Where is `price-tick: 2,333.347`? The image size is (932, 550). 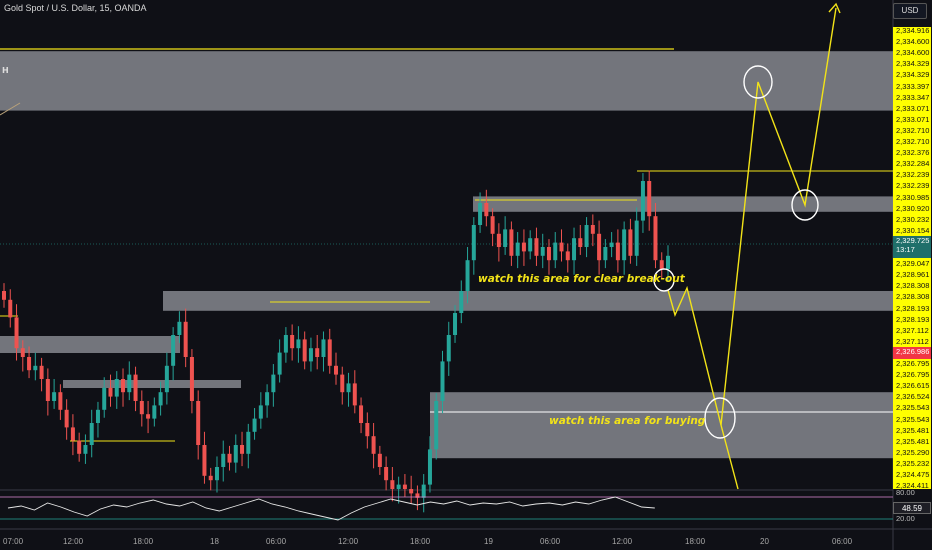
price-tick: 2,333.347 is located at coordinates (913, 97).